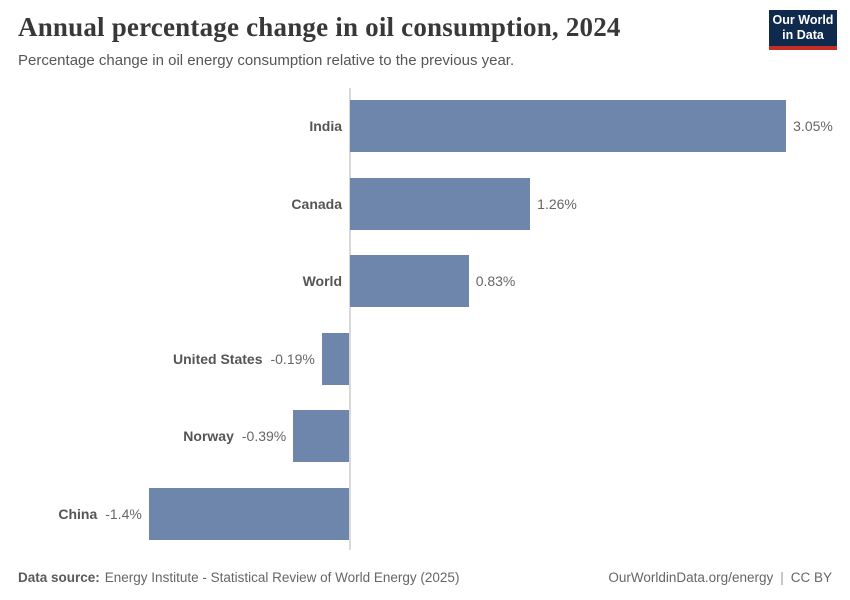 The image size is (850, 600). I want to click on entity-label-india: India, so click(325, 126).